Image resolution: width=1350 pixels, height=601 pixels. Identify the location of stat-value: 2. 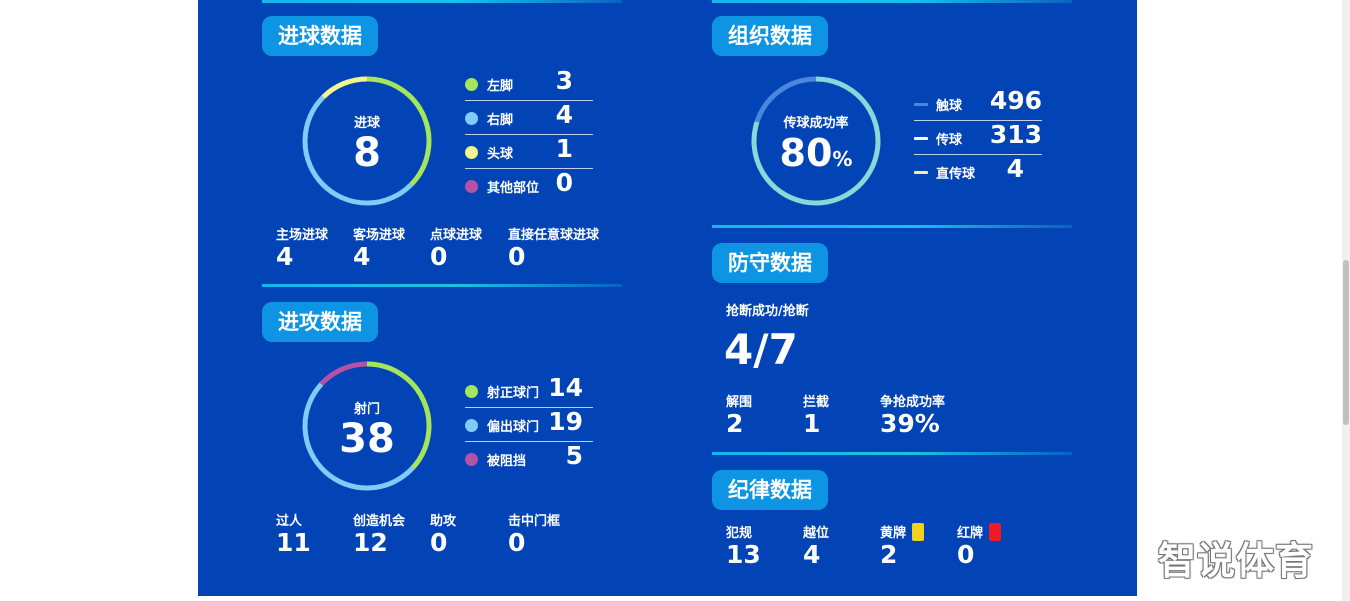
(735, 423).